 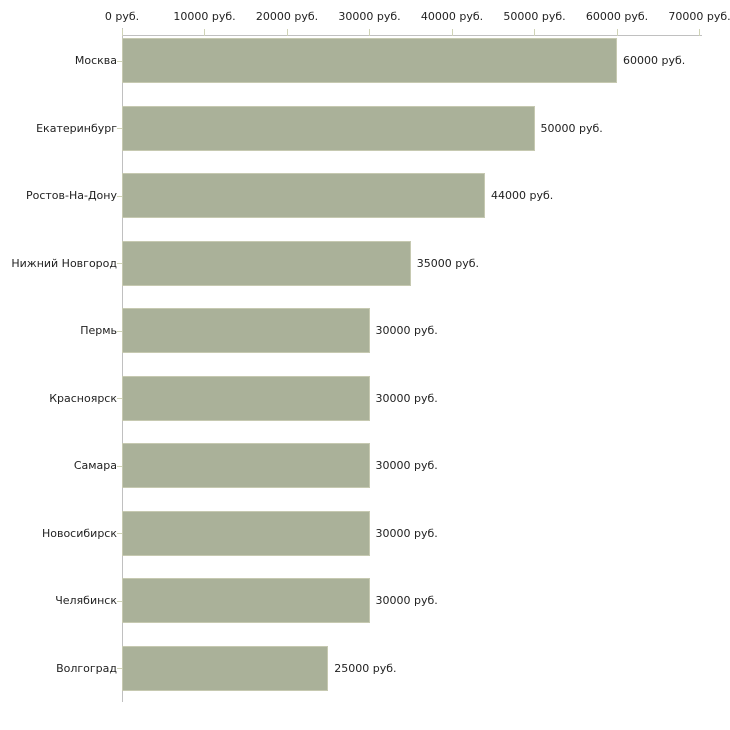 I want to click on category-label: Красноярск, so click(x=83, y=398).